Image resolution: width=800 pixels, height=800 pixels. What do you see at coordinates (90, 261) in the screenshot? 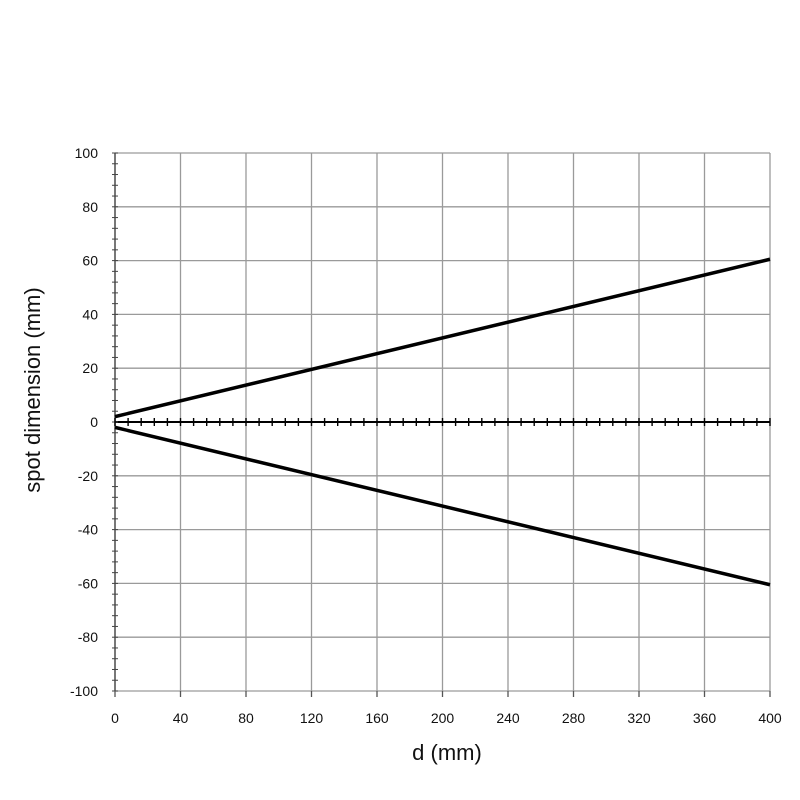
I see `y-tick-label: 60` at bounding box center [90, 261].